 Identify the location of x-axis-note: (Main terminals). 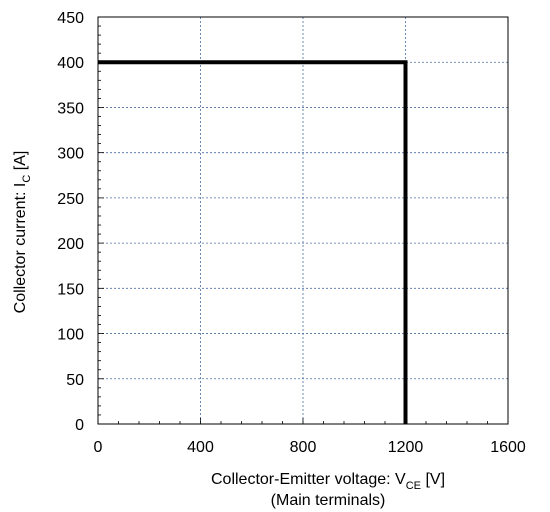
(328, 500).